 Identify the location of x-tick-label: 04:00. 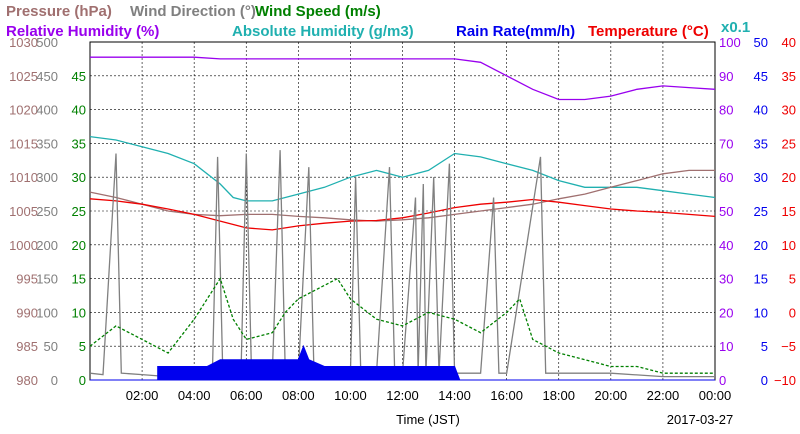
(194, 395).